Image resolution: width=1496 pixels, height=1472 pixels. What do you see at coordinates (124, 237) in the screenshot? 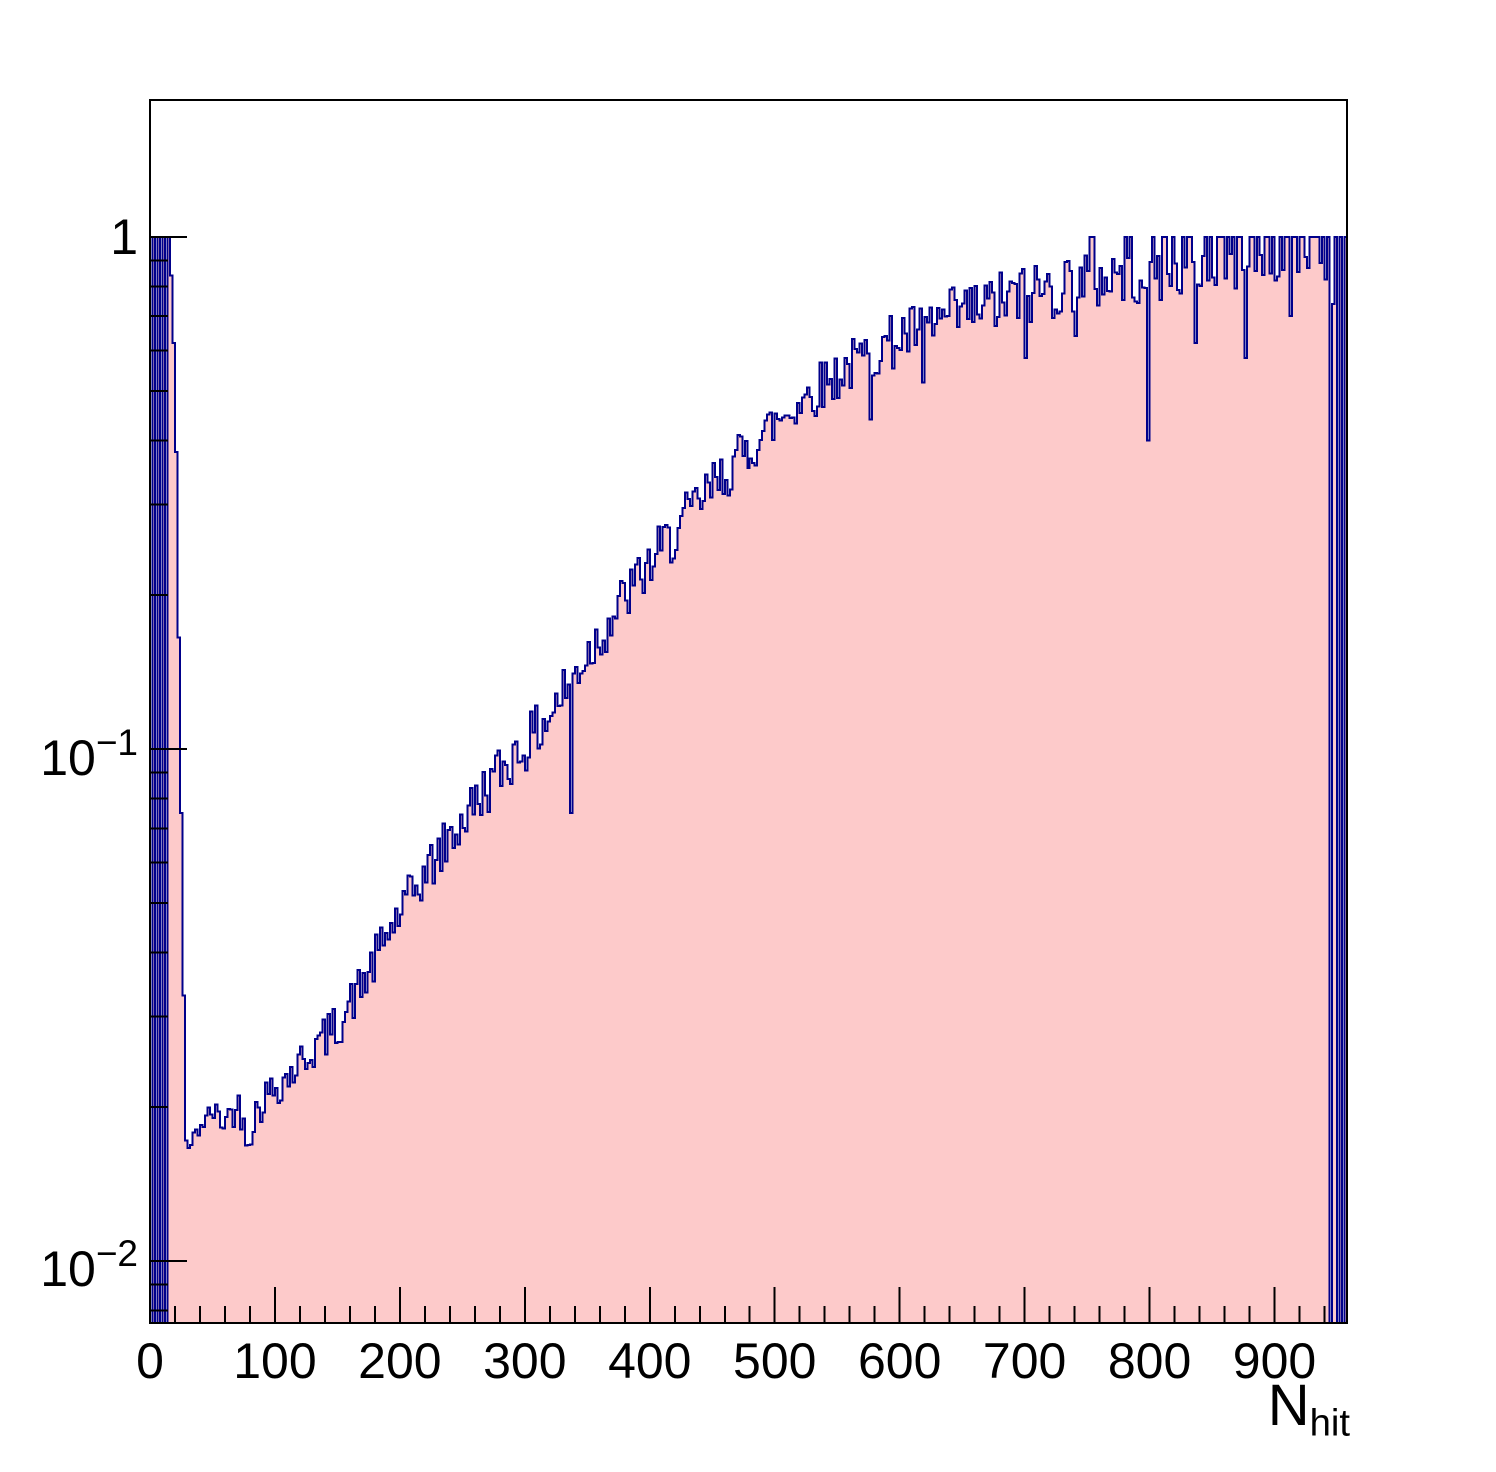
I see `y-tick-label-1: 1` at bounding box center [124, 237].